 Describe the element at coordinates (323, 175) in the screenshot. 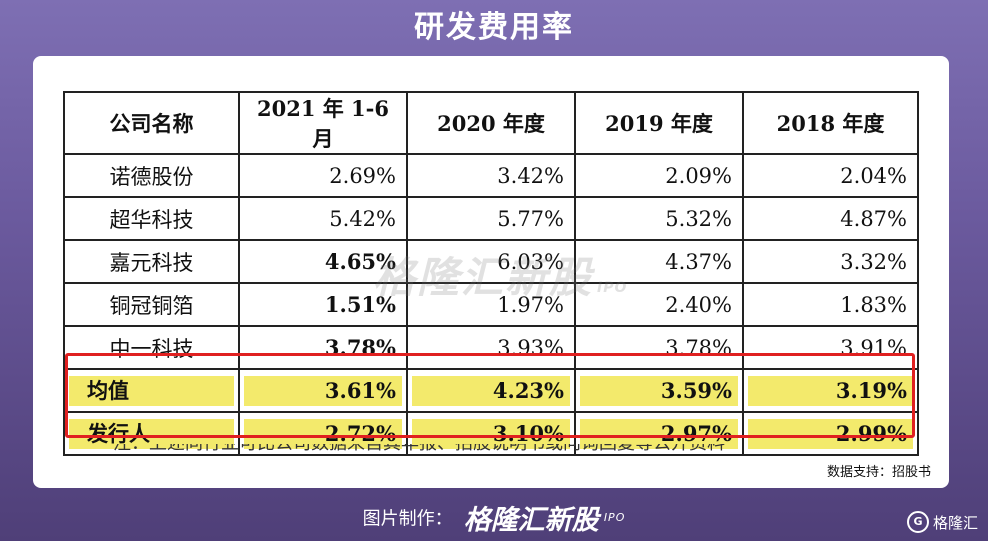

I see `value-cell: 2.69%` at that location.